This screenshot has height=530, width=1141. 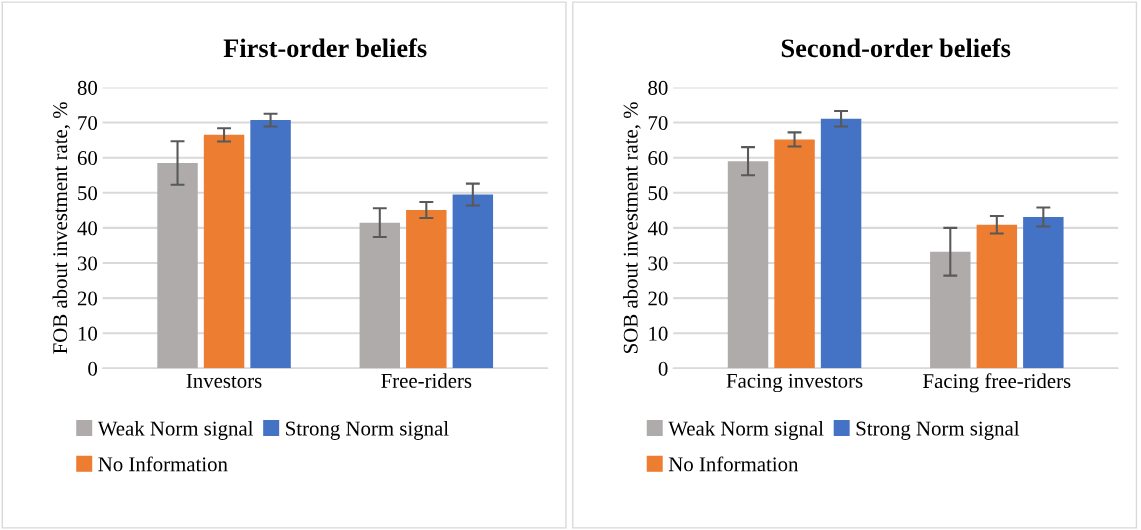 I want to click on y-axis-title: FOB about investment rate, %, so click(x=61, y=228).